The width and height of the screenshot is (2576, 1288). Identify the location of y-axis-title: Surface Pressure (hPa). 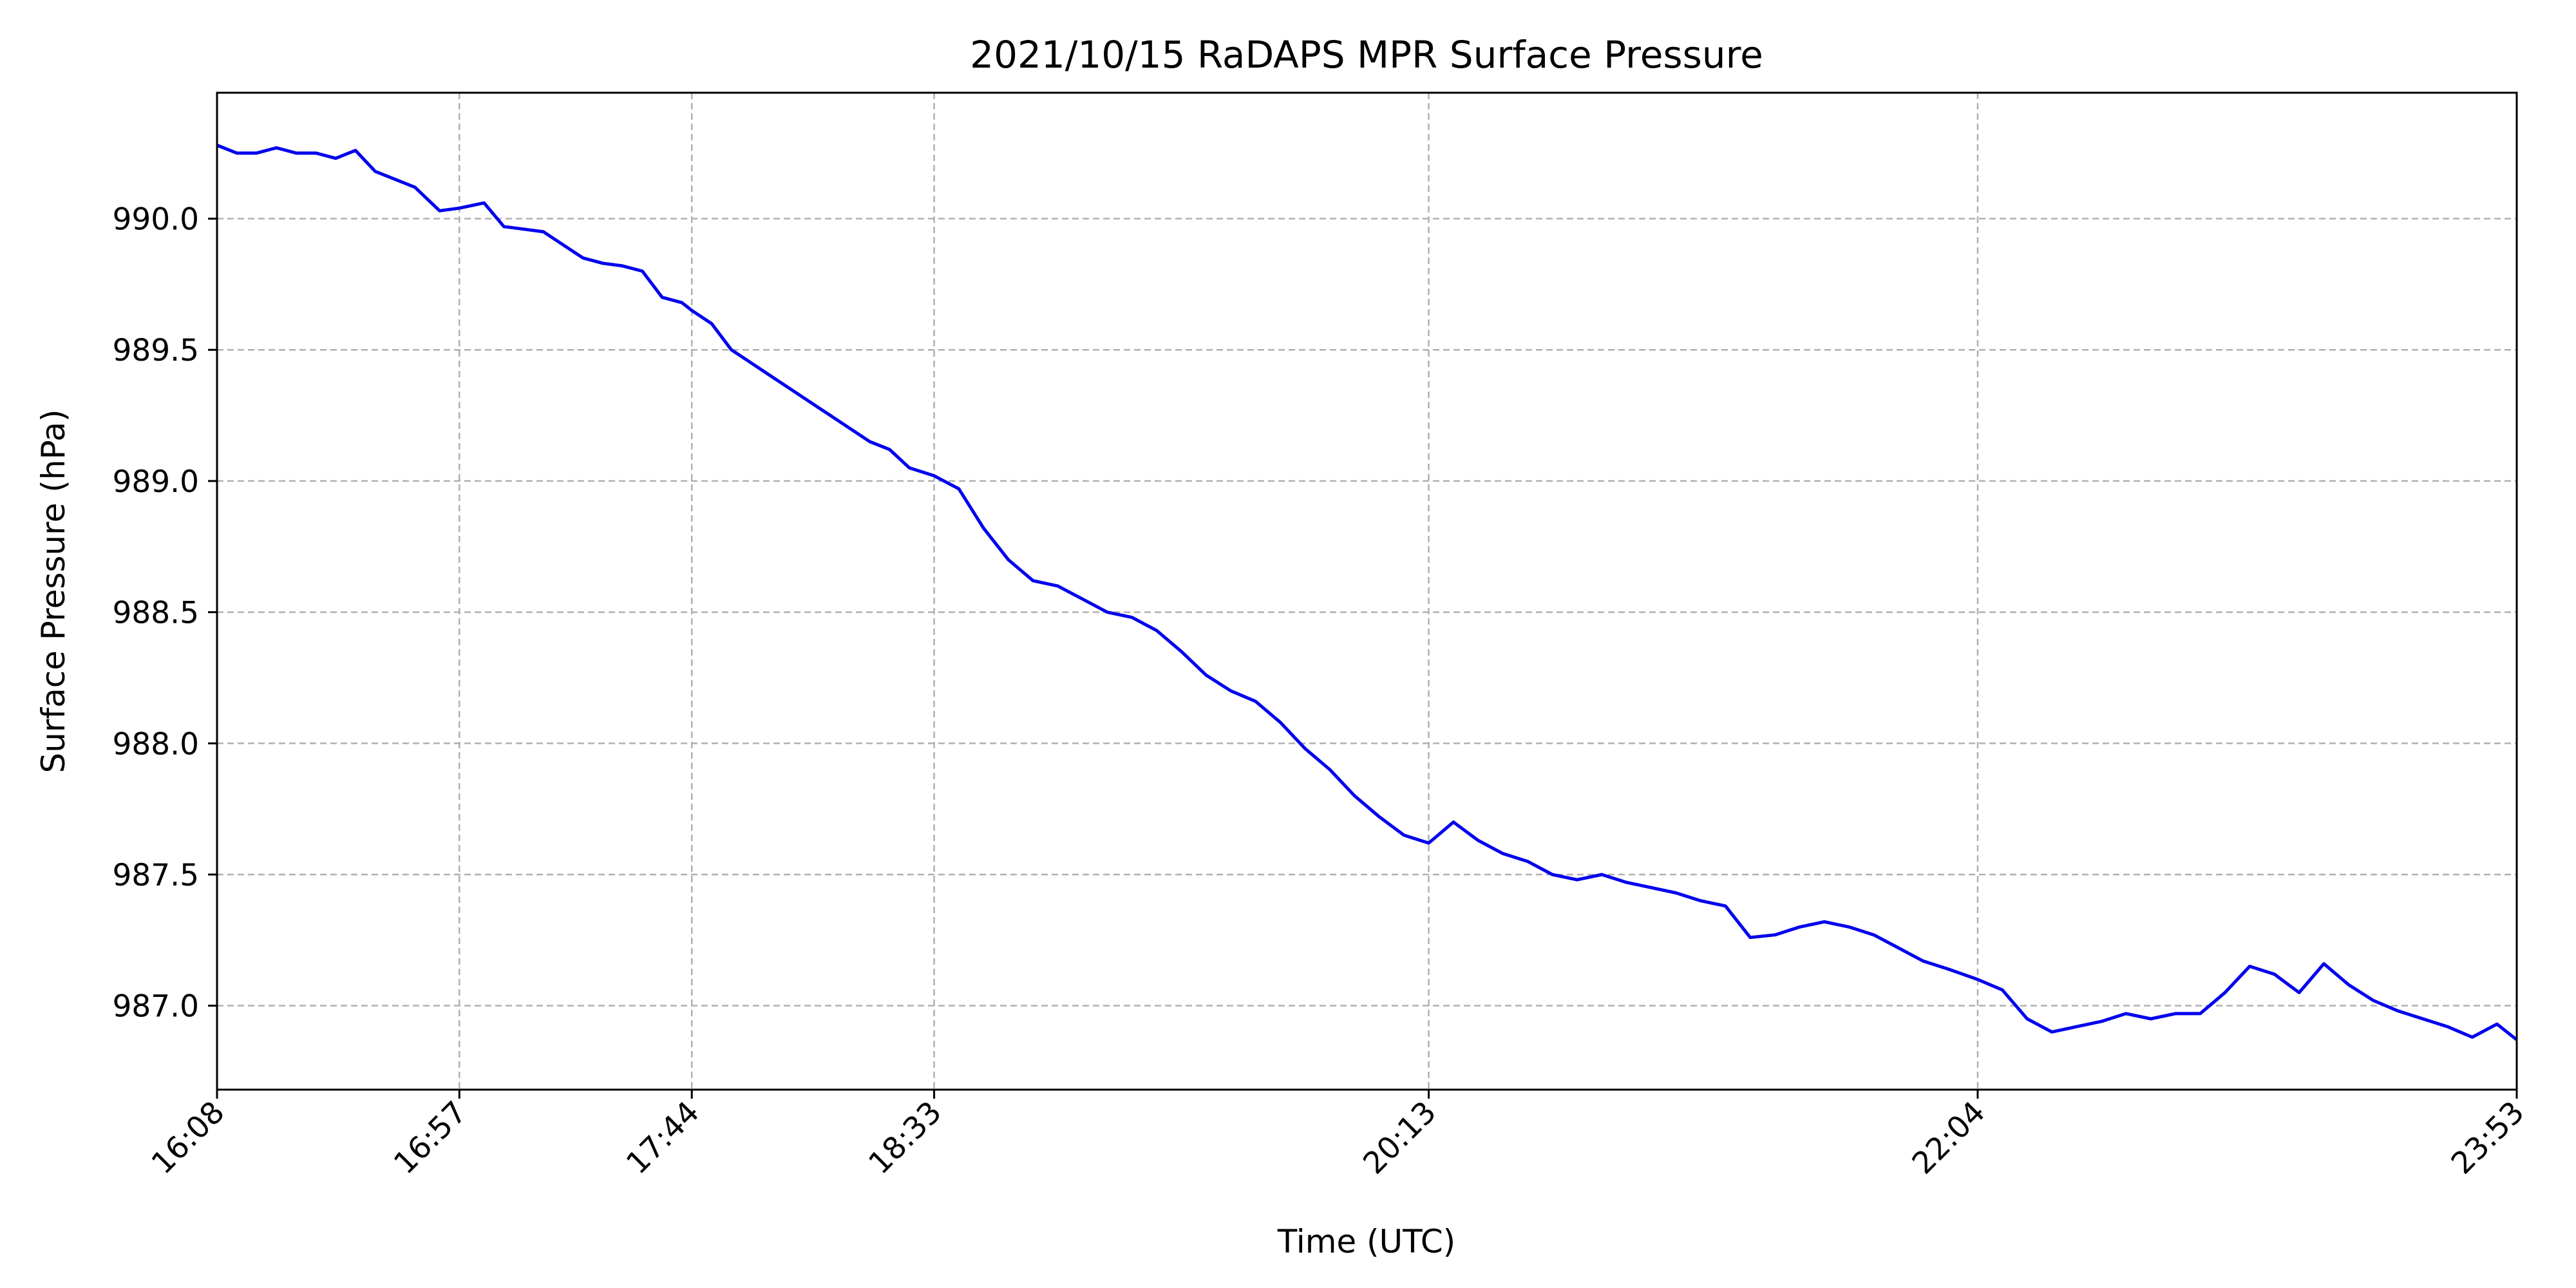
(54, 591).